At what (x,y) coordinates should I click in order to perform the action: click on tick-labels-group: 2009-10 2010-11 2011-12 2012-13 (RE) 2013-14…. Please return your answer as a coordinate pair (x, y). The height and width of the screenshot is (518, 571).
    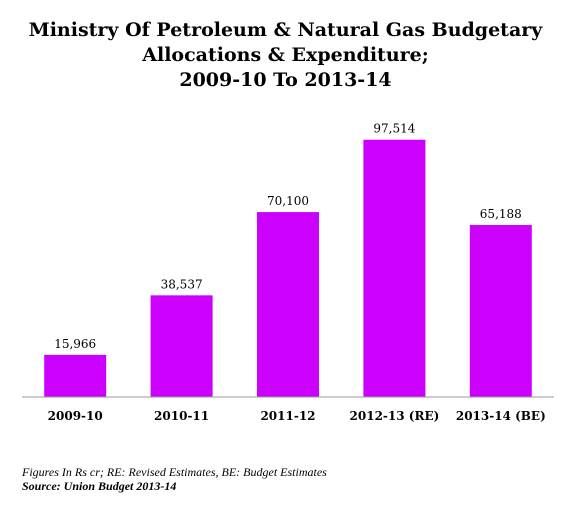
    Looking at the image, I should click on (297, 416).